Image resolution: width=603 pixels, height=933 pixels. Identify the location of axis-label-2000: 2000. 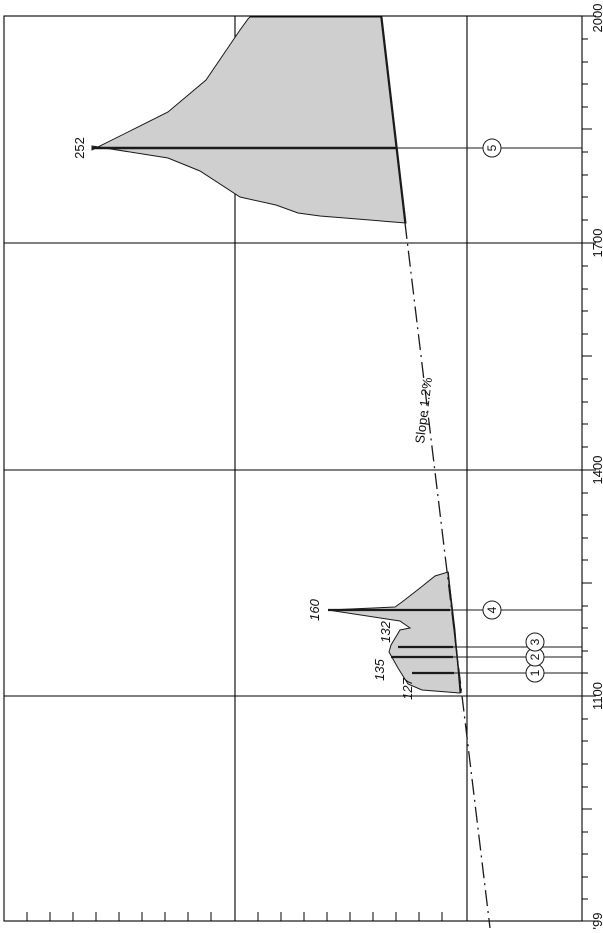
(596, 18).